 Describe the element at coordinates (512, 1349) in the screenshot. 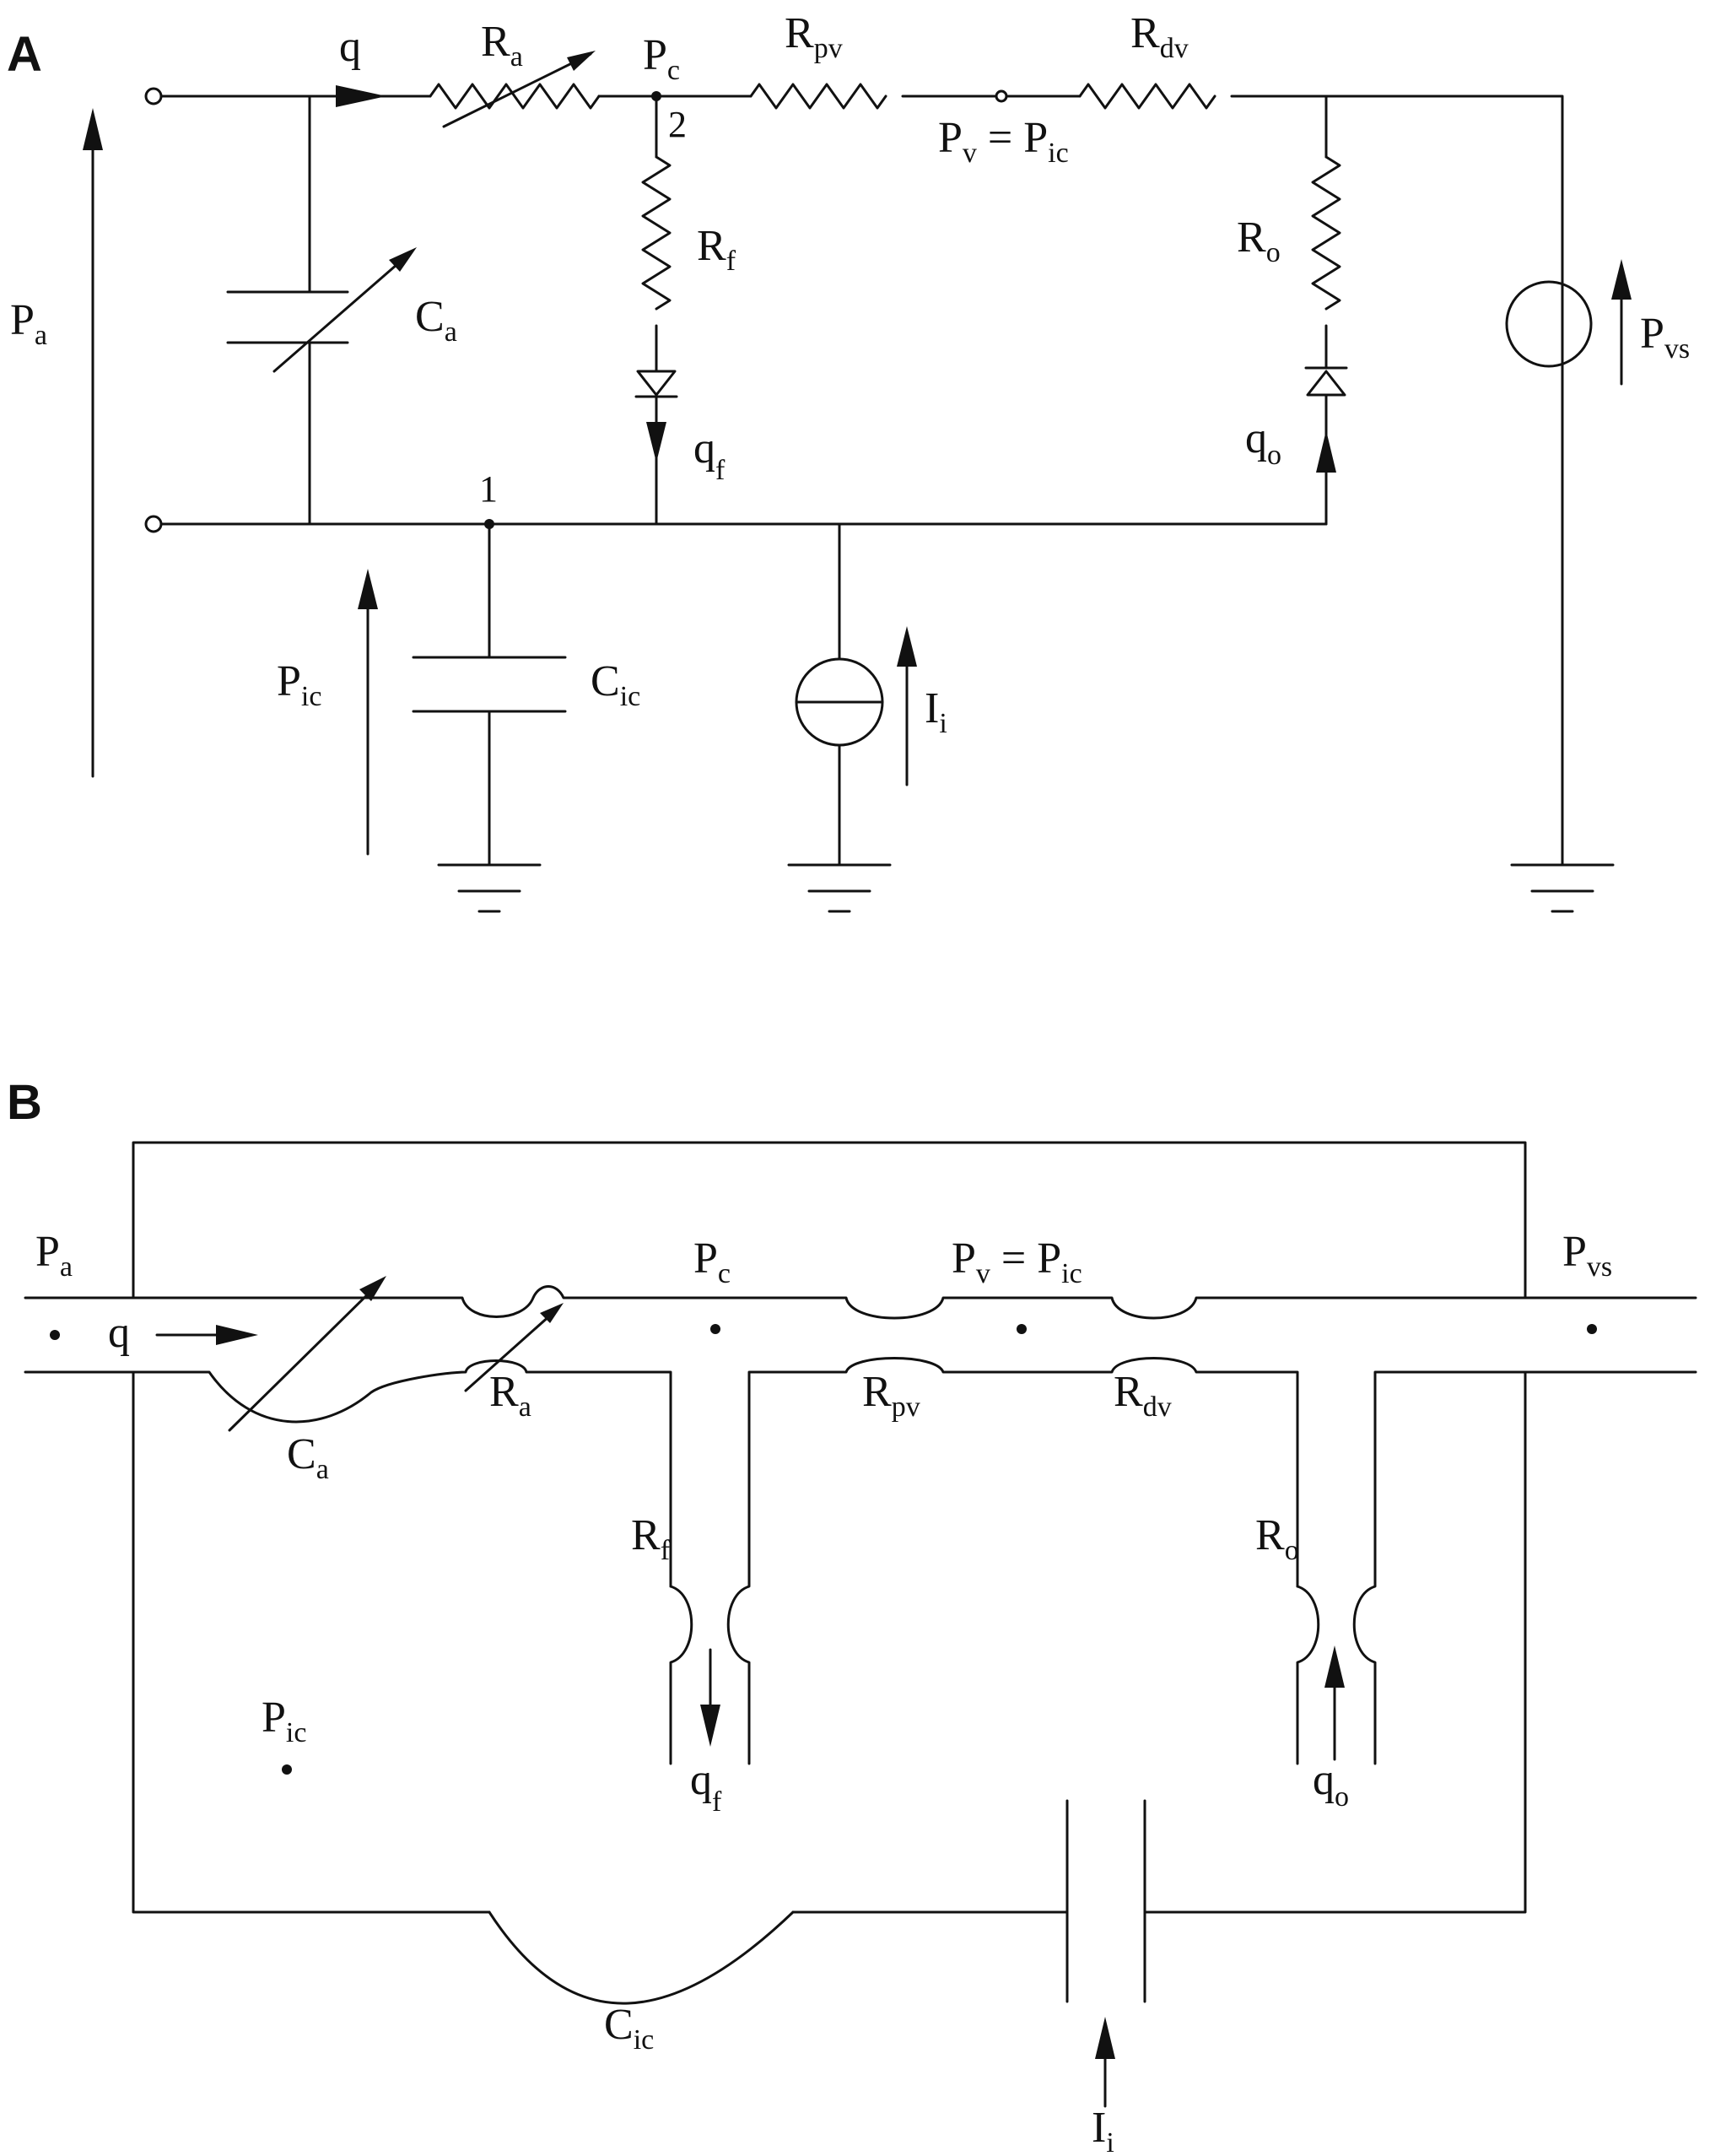

I see `variable-arrow-ra-b` at that location.